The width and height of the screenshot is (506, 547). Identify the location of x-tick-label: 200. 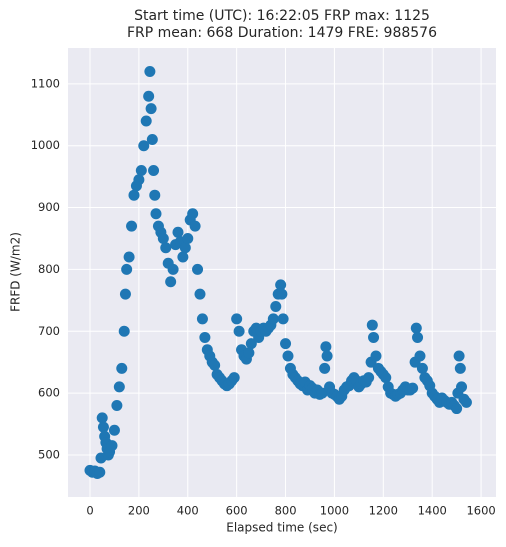
(139, 511).